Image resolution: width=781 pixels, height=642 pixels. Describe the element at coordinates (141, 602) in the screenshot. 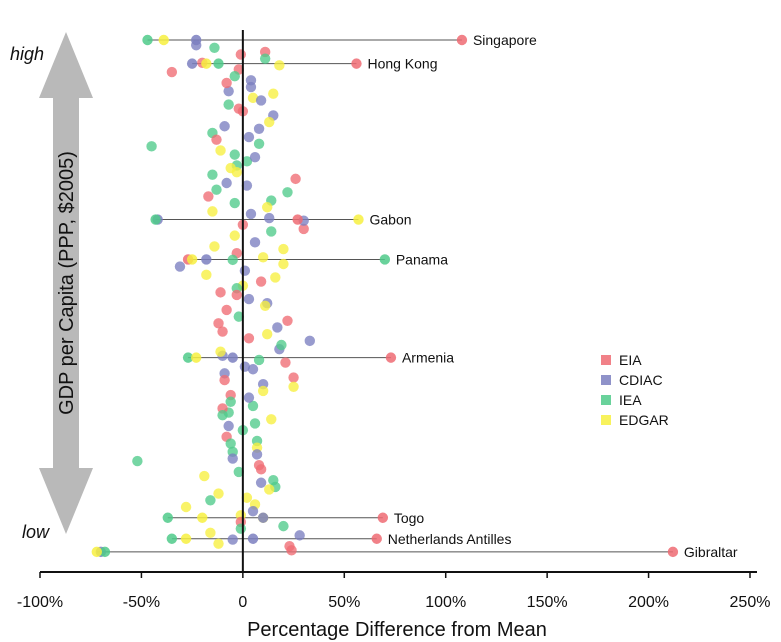

I see `x-tick-label: -50%` at that location.